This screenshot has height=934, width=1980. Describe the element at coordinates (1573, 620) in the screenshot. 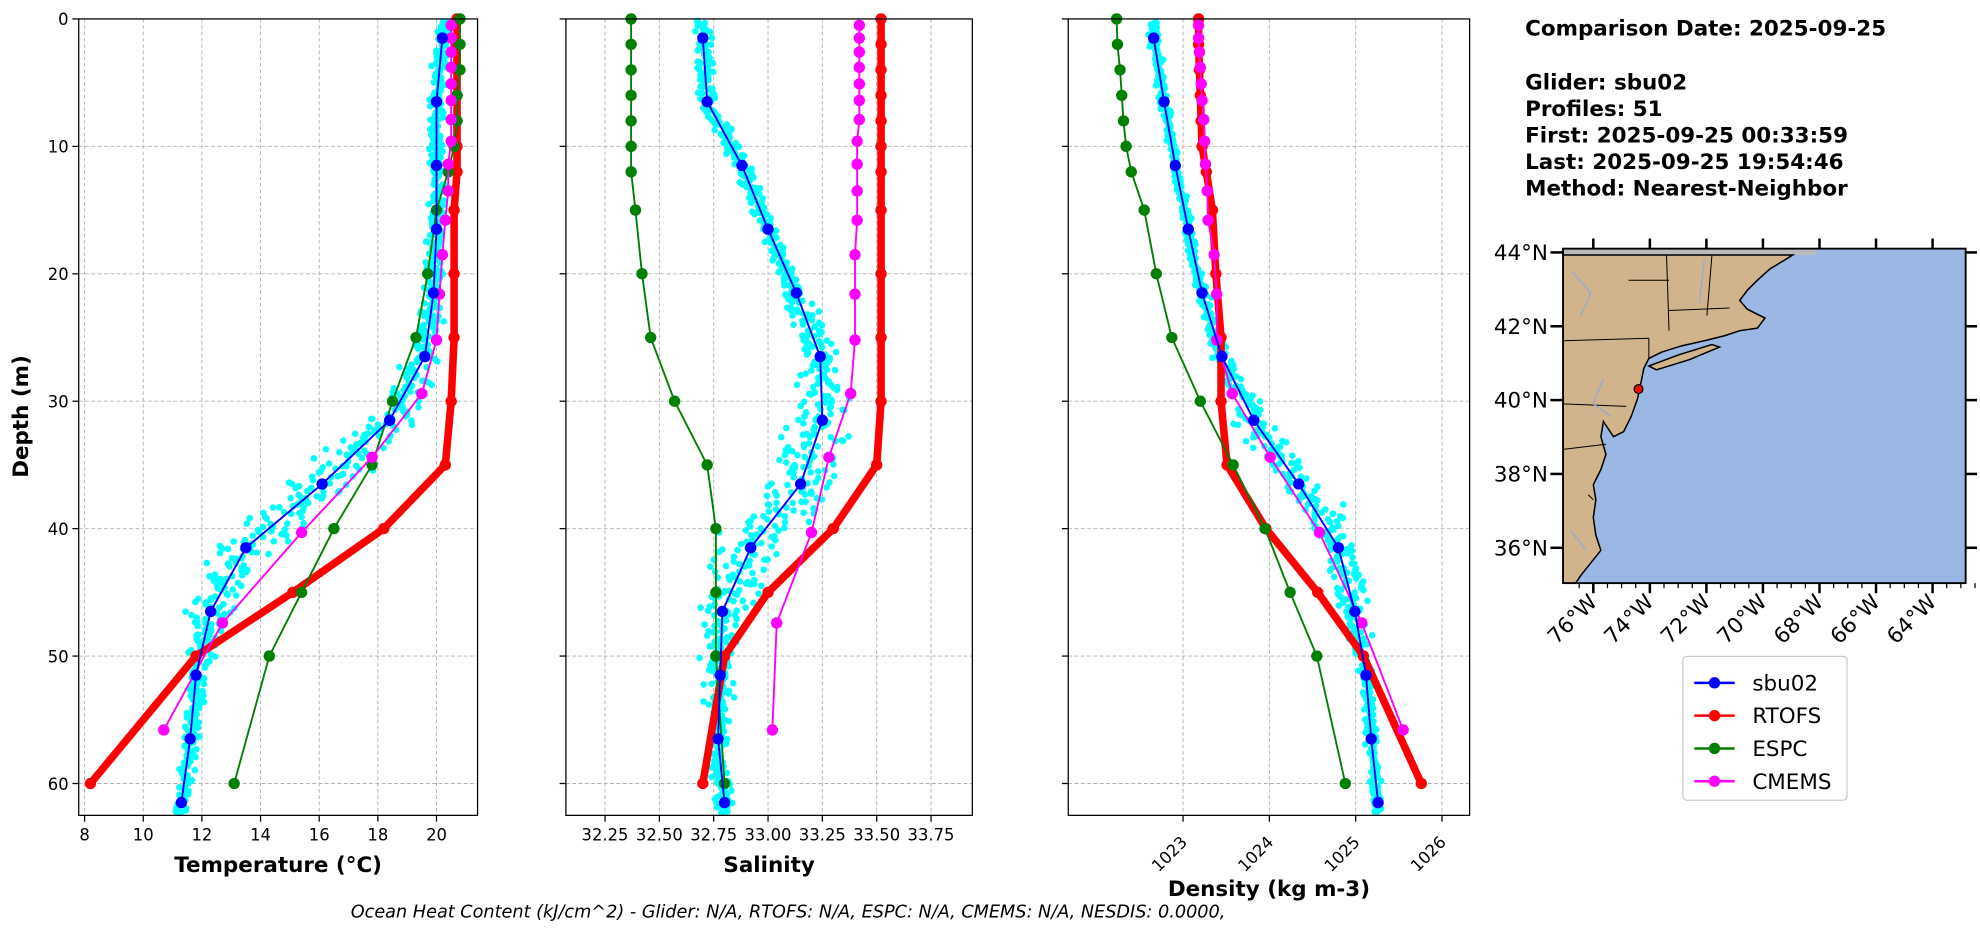

I see `lon-tick-label: 76°W` at that location.